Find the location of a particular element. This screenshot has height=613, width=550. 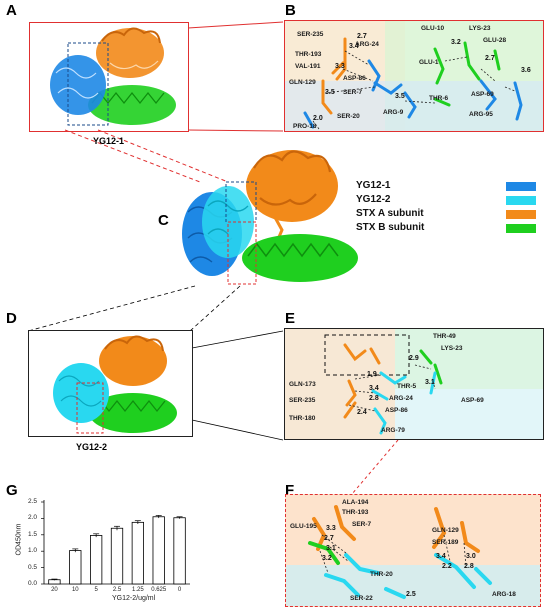

panel-letter-a: A is located at coordinates (11, 10).